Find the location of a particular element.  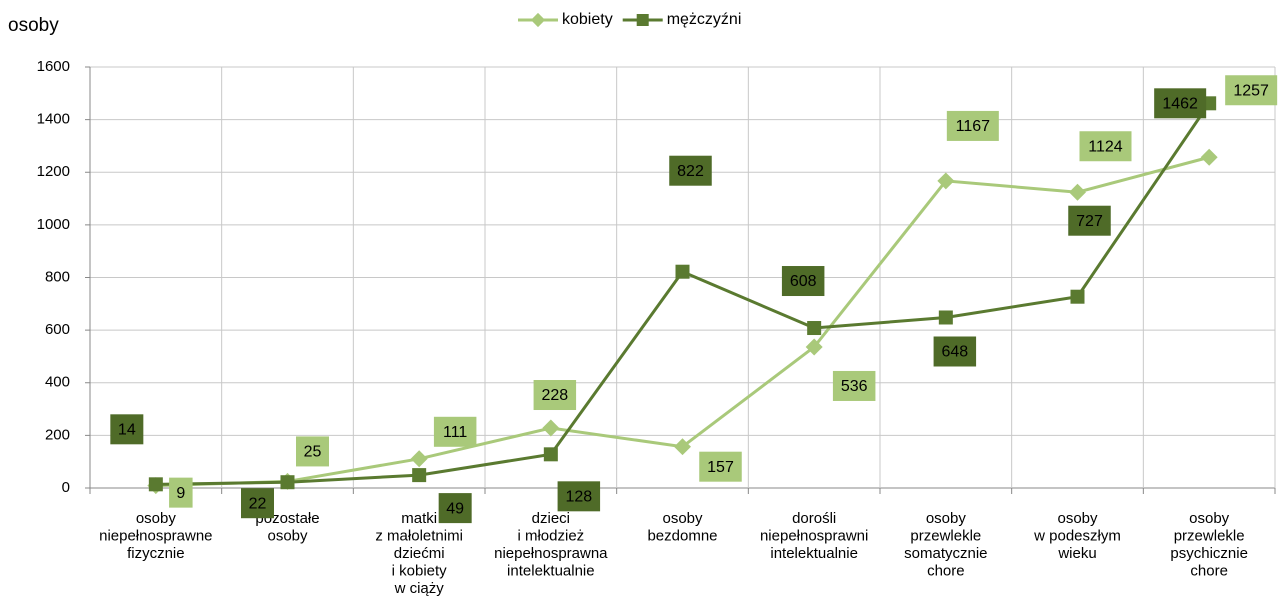

data-label: 648 is located at coordinates (954, 352).